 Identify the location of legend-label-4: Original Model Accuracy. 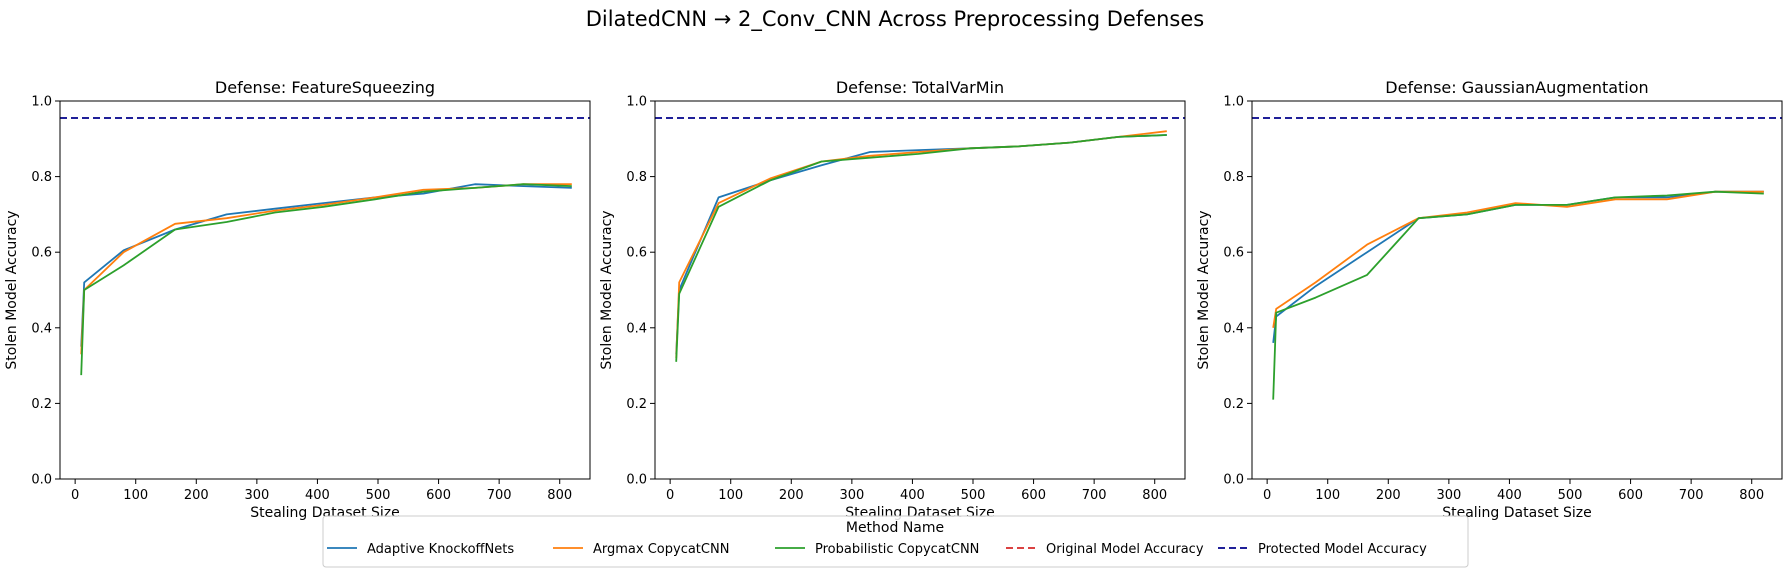
(1125, 549).